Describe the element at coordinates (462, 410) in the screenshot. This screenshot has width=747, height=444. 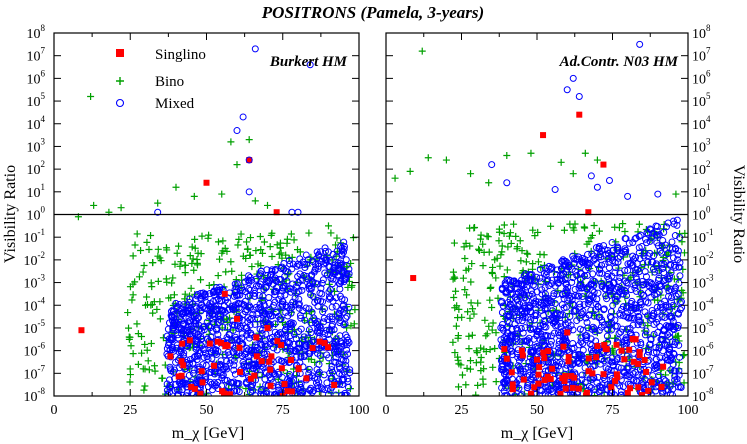
I see `x-tick-label: 25` at that location.